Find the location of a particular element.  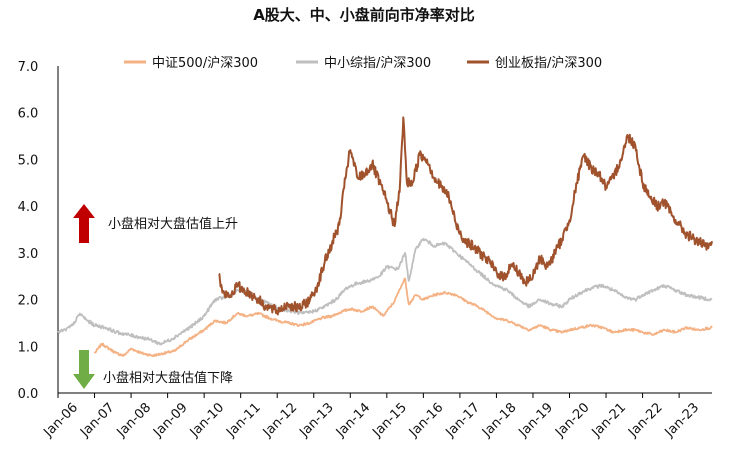

y-axis: 0.0 1.0 2.0 3.0 4.0 5.0 6.0 7.0 is located at coordinates (38, 231).